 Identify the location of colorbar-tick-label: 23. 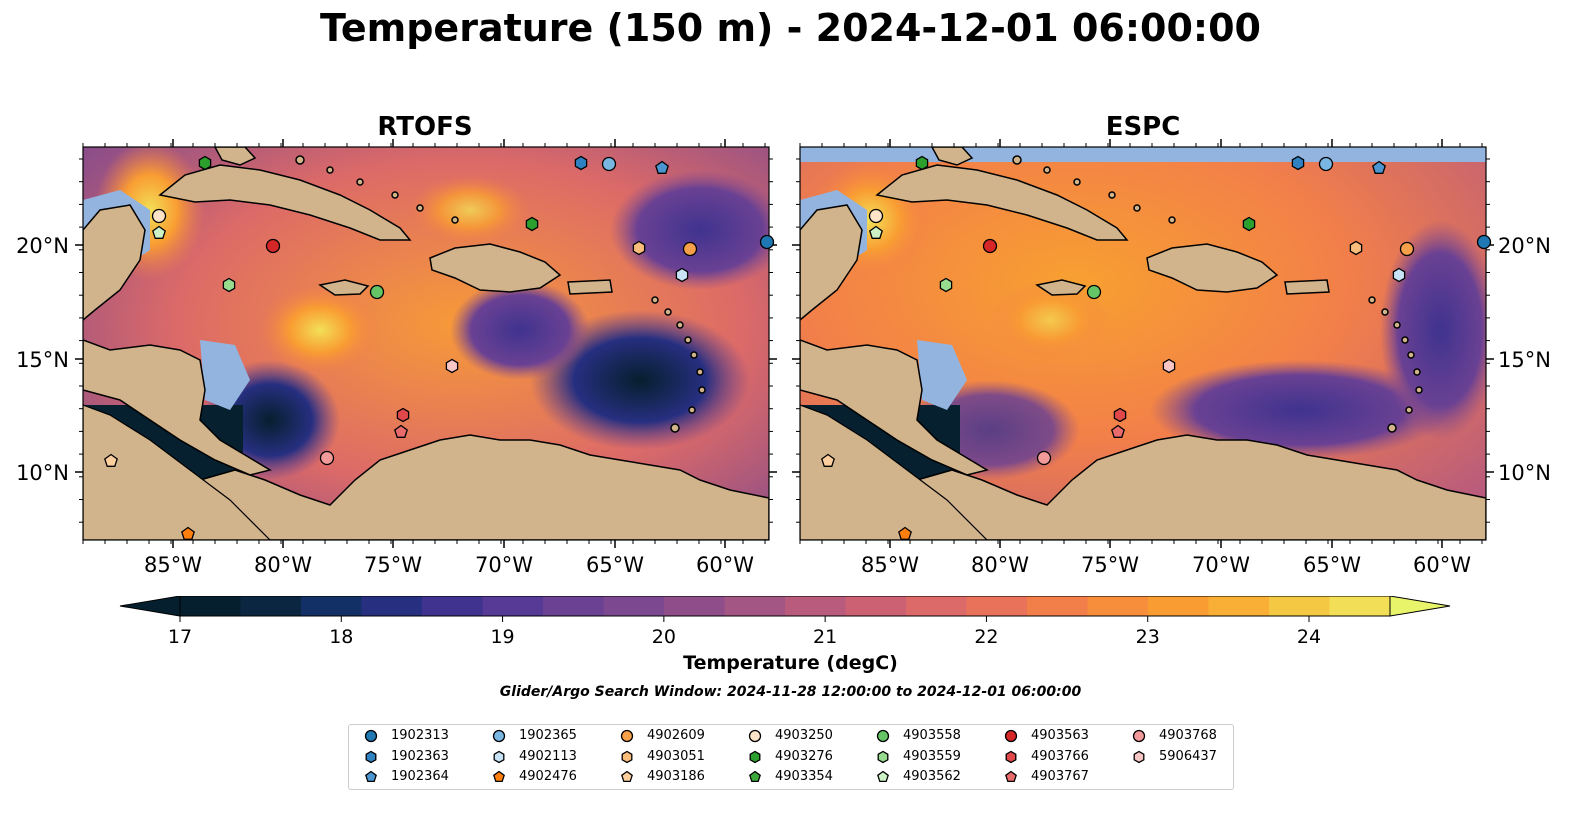
(1148, 637).